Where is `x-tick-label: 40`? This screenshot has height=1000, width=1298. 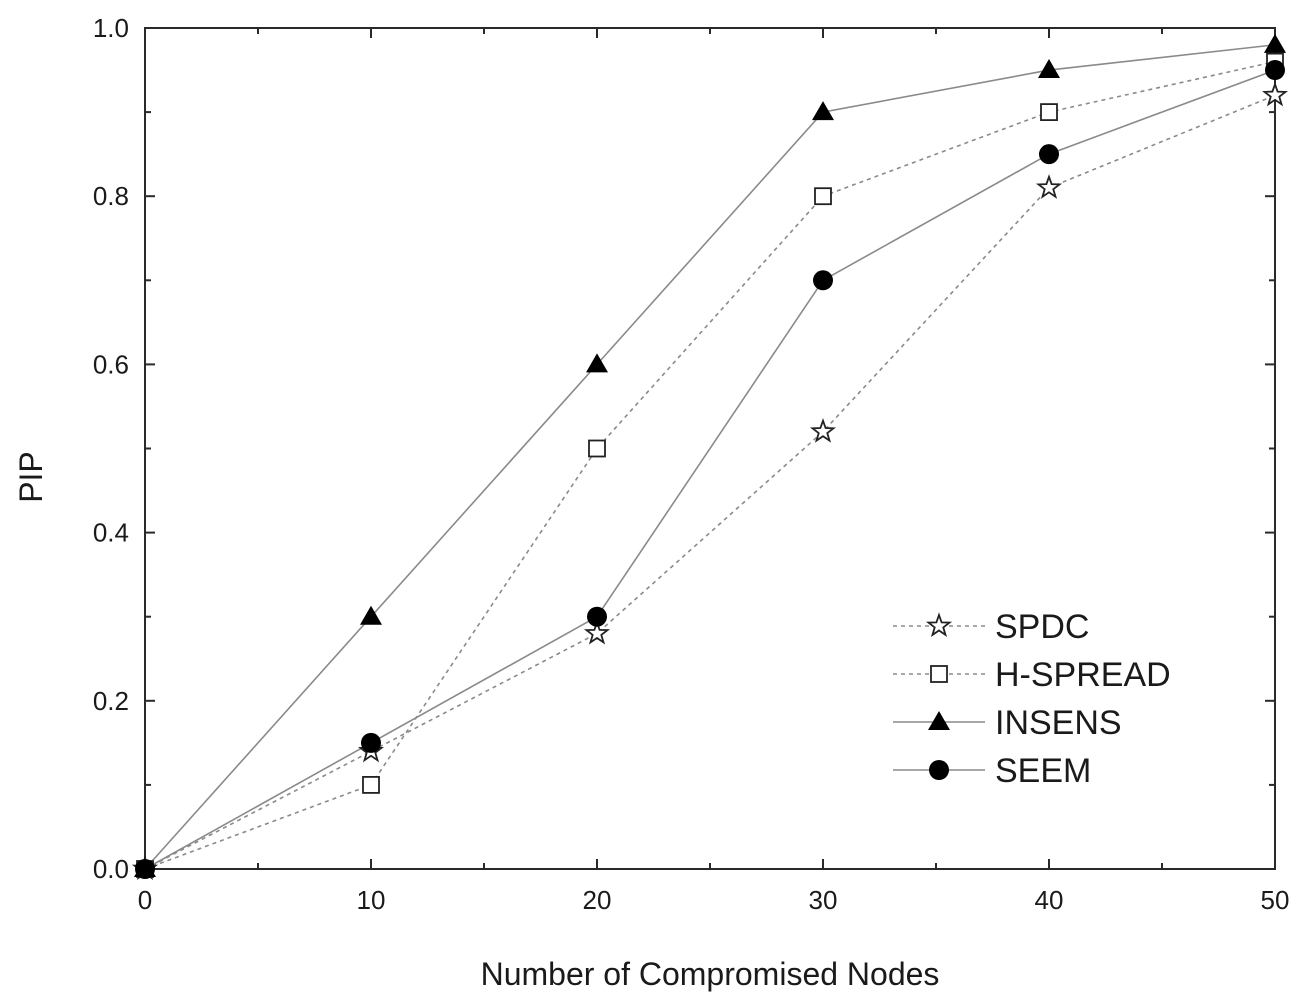
x-tick-label: 40 is located at coordinates (1049, 900).